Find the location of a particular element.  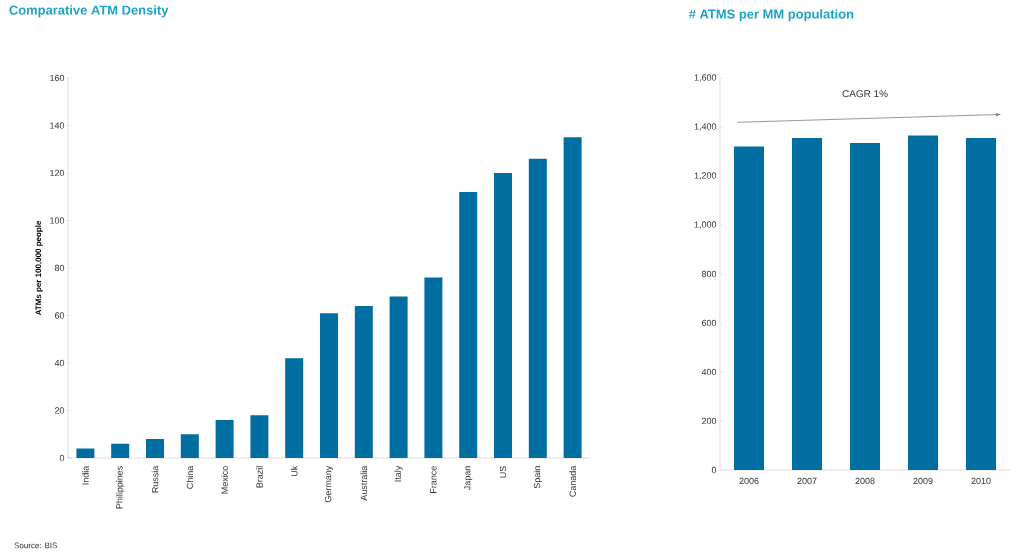

x-tick-label: 2009 is located at coordinates (923, 481).